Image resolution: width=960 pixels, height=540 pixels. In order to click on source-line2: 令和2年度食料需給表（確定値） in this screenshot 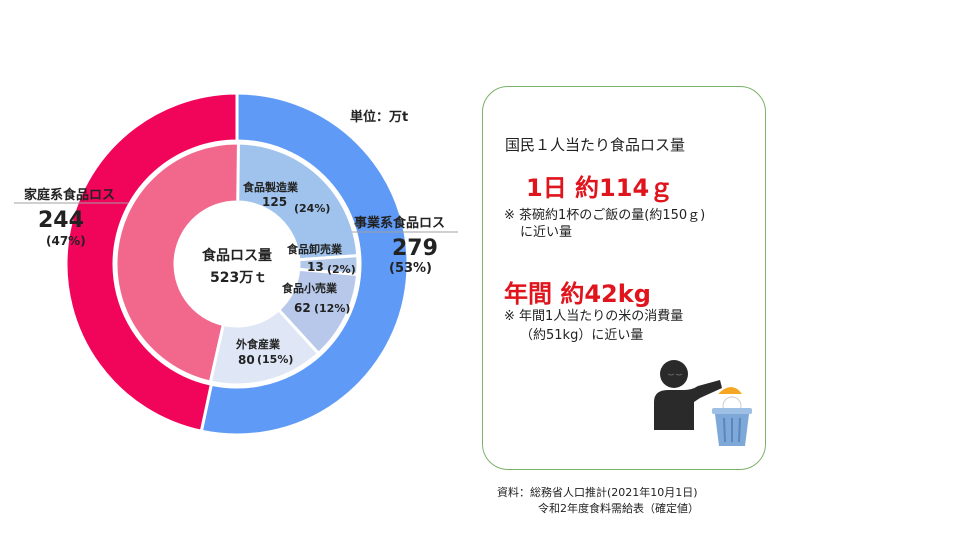, I will do `click(618, 508)`.